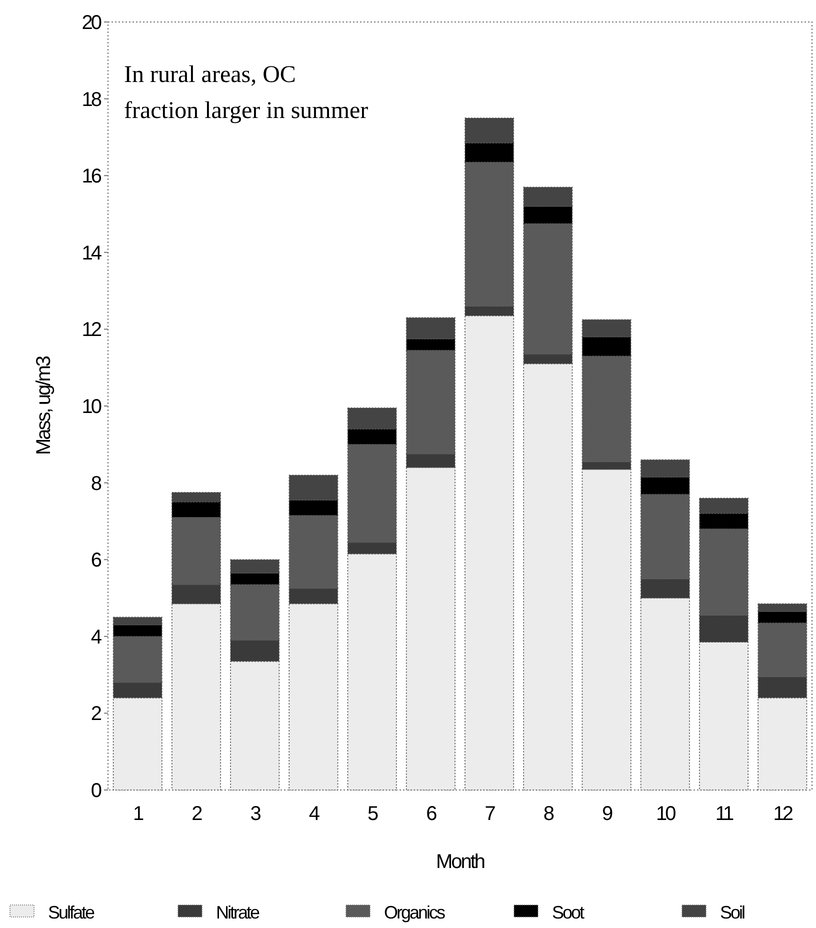 Image resolution: width=816 pixels, height=928 pixels. Describe the element at coordinates (460, 862) in the screenshot. I see `x-axis-title: Month` at that location.